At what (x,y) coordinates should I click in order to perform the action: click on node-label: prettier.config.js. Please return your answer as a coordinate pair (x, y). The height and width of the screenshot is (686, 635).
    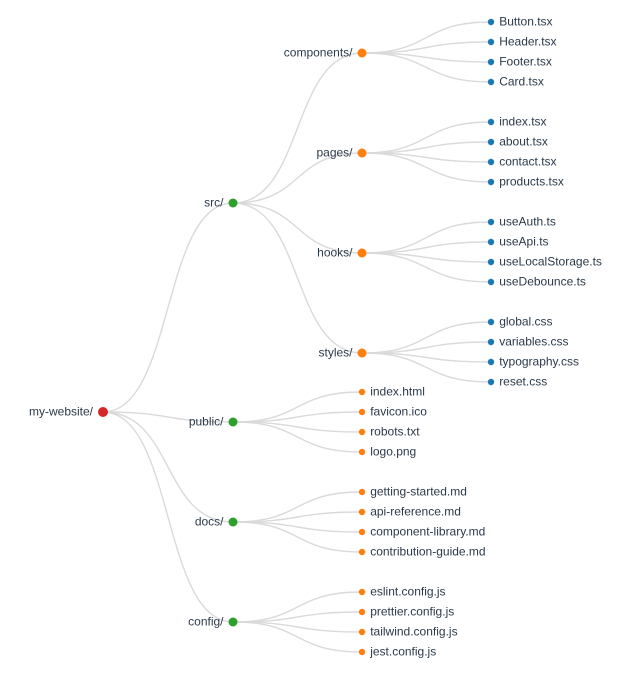
    Looking at the image, I should click on (412, 612).